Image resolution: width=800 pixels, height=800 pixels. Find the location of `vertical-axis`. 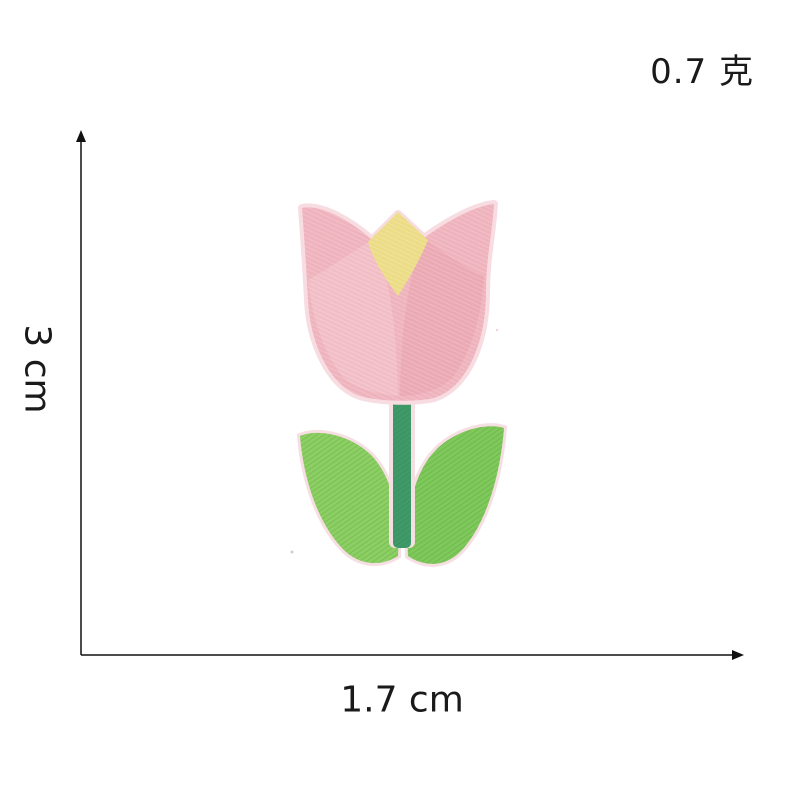

vertical-axis is located at coordinates (81, 392).